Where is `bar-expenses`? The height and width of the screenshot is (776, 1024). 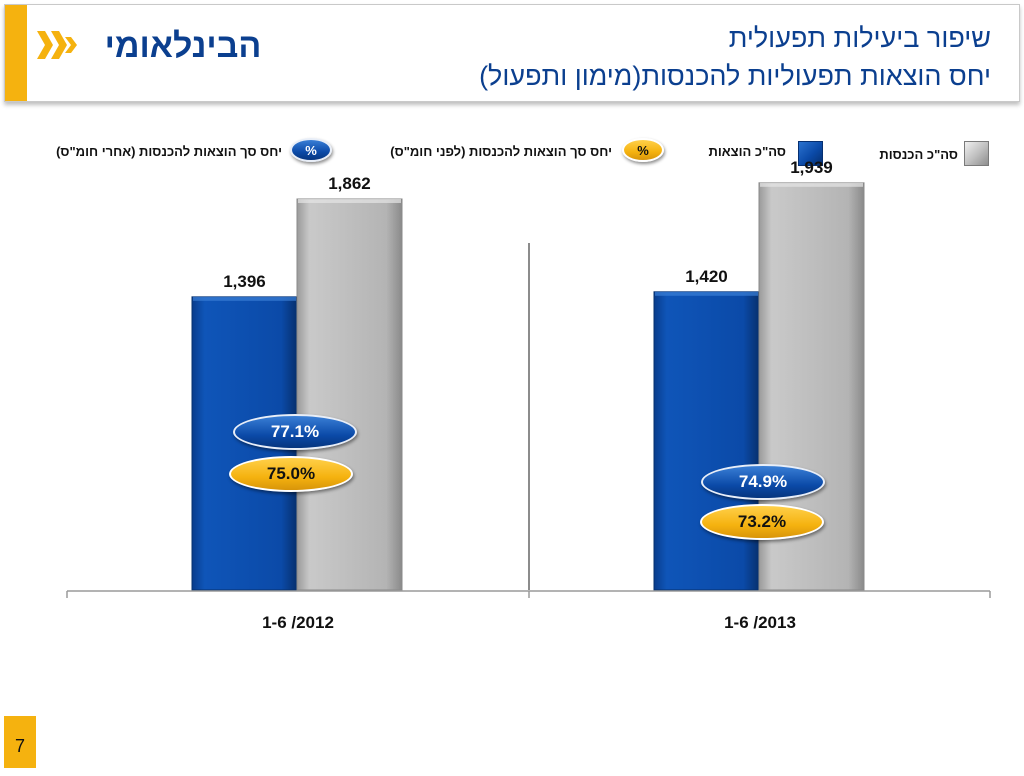
bar-expenses is located at coordinates (706, 441).